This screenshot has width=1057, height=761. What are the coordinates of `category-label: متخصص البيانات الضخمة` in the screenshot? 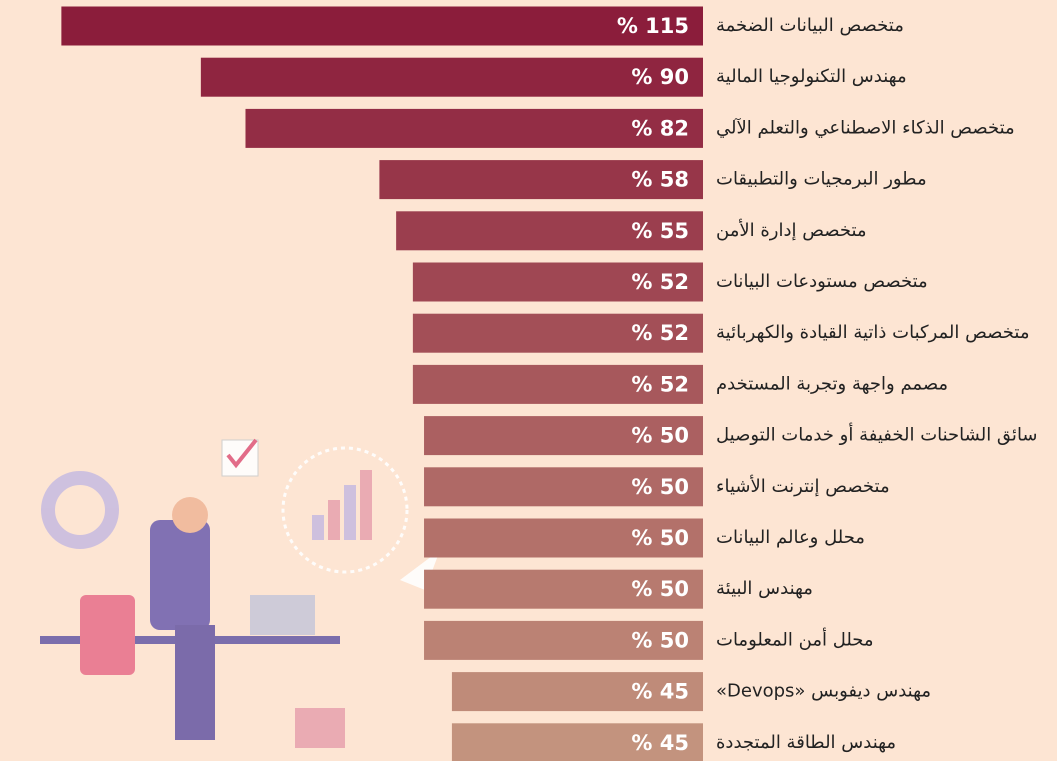 It's located at (810, 25).